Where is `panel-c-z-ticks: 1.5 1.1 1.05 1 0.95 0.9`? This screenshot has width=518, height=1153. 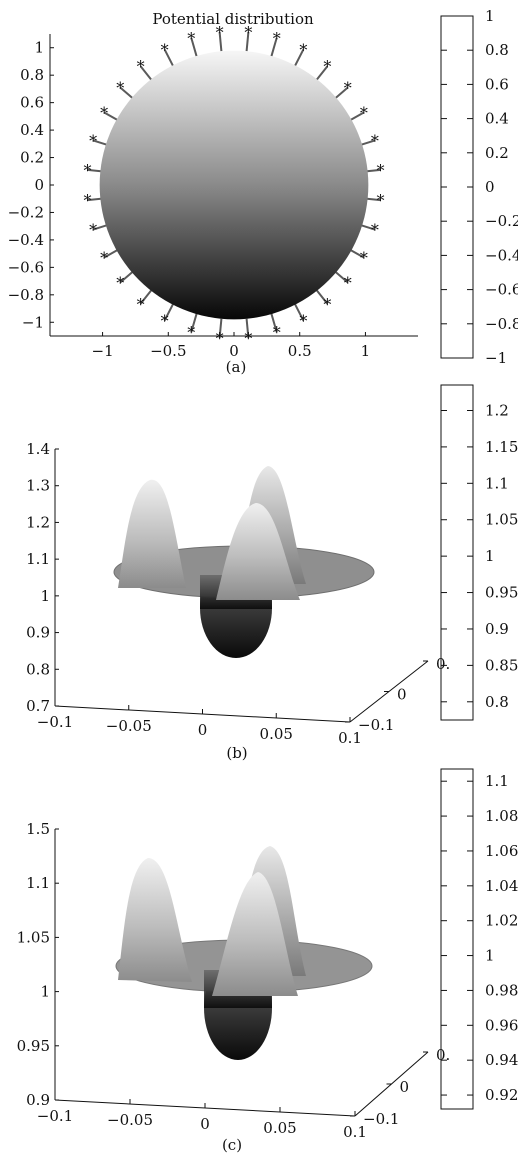
panel-c-z-ticks: 1.5 1.1 1.05 1 0.95 0.9 is located at coordinates (38, 964).